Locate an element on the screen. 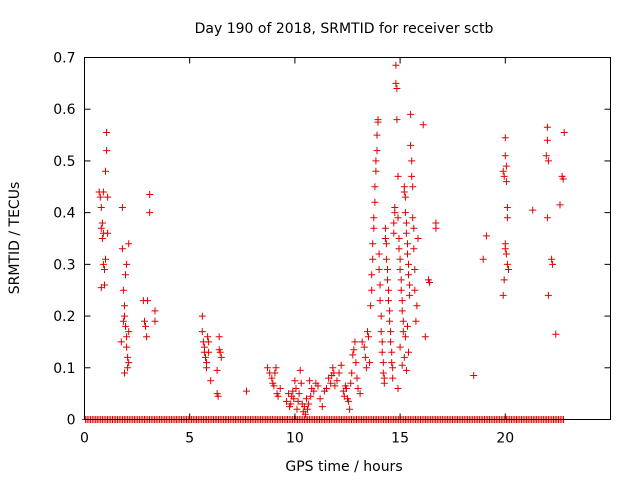  y-tick-label: 0.5 is located at coordinates (64, 162).